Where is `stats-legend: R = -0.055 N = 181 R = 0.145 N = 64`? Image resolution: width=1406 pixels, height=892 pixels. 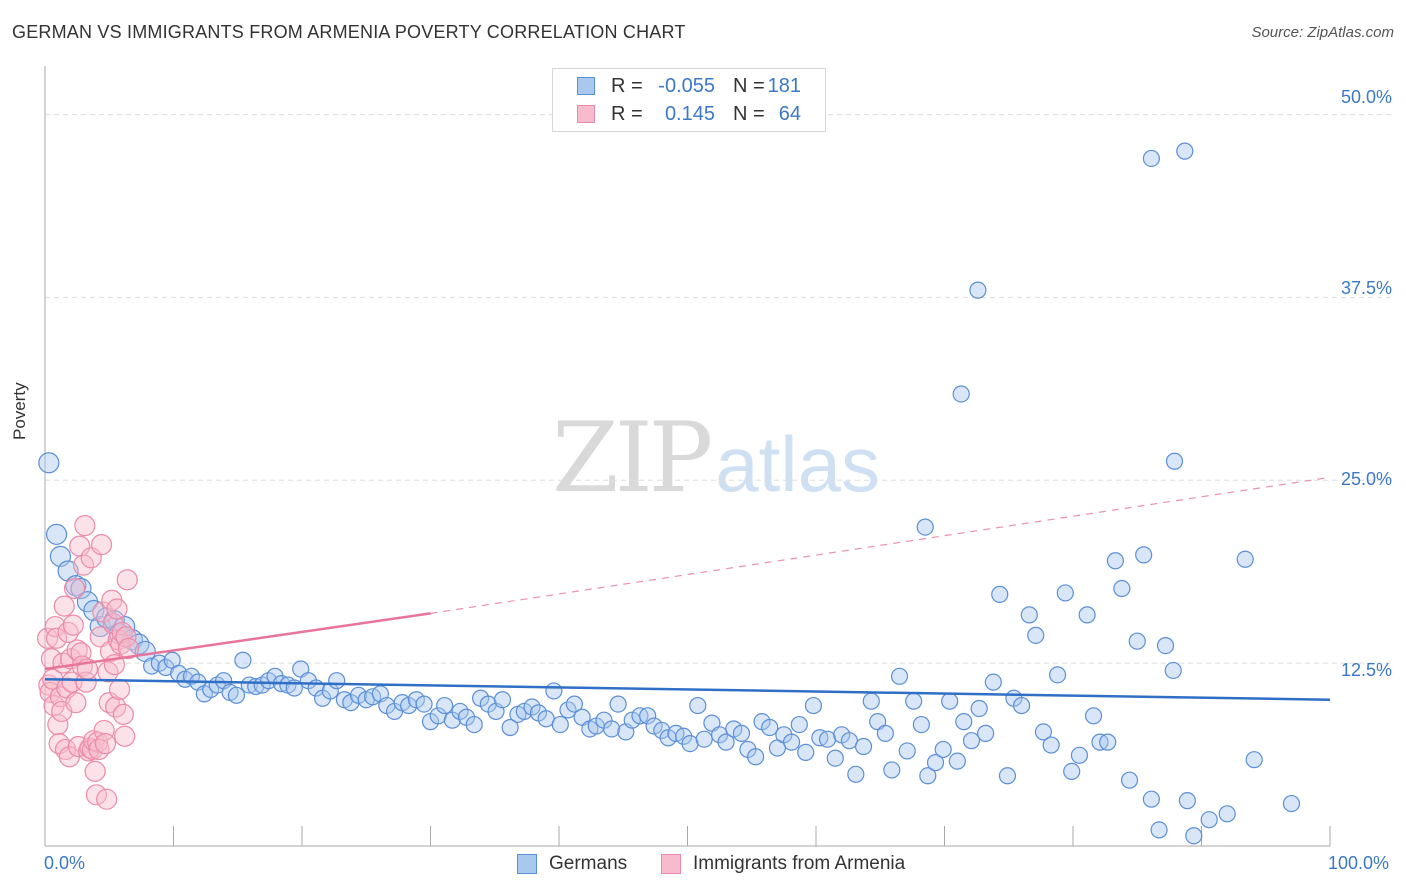
stats-legend: R = -0.055 N = 181 R = 0.145 N = 64 is located at coordinates (689, 100).